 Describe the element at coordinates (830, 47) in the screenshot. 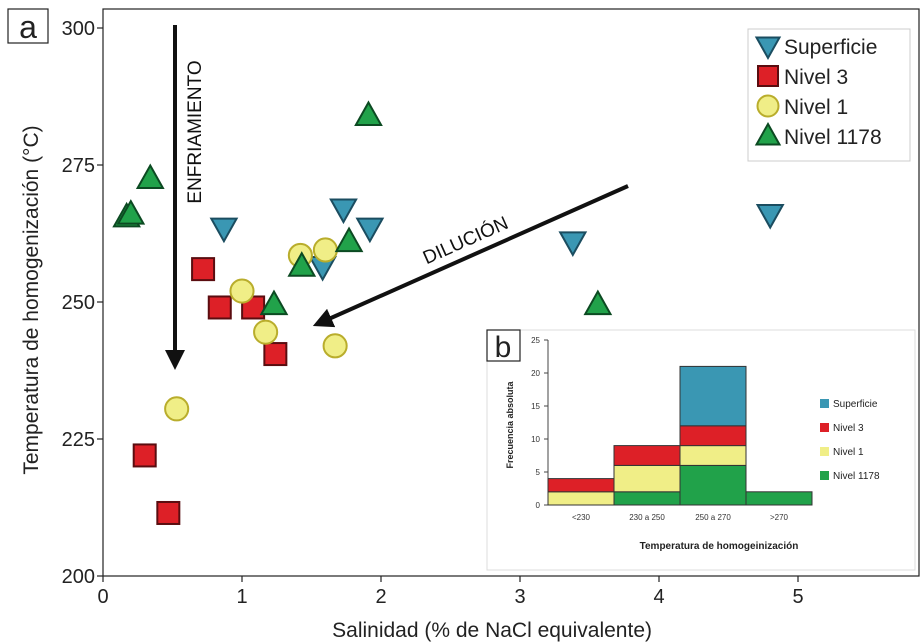

I see `legend-entry: Superficie` at that location.